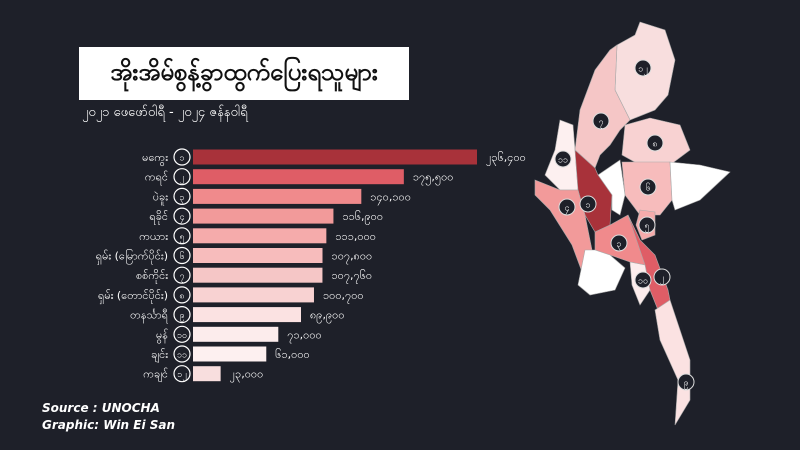 The image size is (800, 450). I want to click on category-label: ရခိုင်, so click(158, 217).